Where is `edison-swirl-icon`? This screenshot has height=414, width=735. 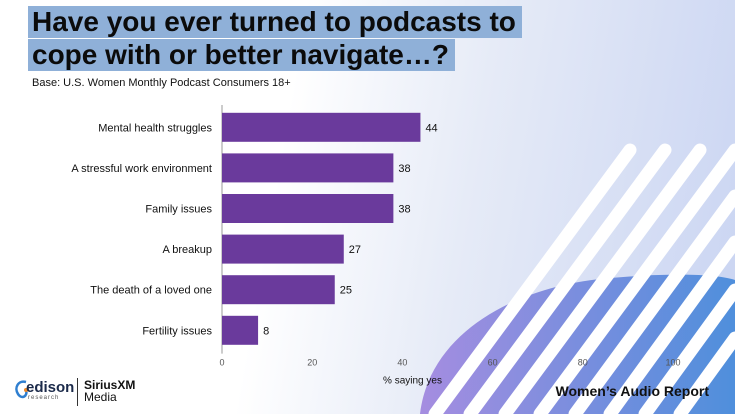 edison-swirl-icon is located at coordinates (21, 389).